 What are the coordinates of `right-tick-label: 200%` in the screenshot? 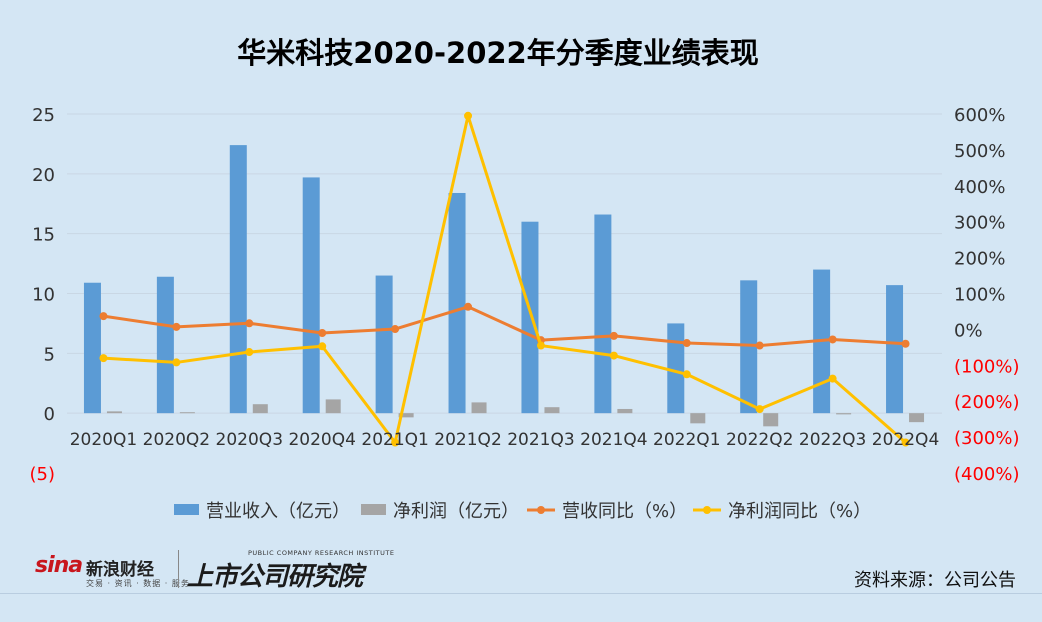 It's located at (979, 259).